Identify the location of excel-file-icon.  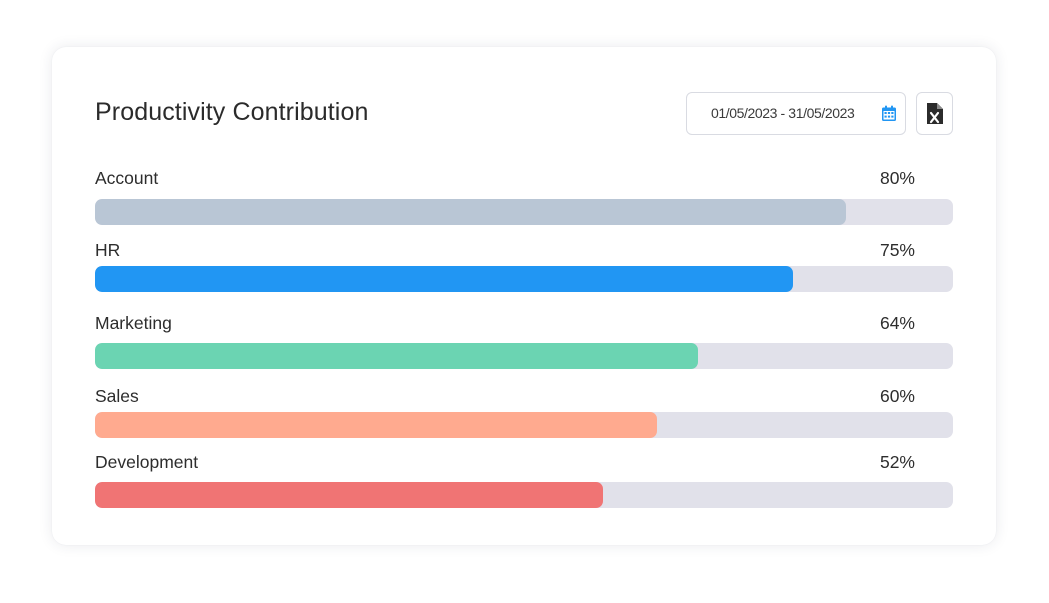
(935, 113).